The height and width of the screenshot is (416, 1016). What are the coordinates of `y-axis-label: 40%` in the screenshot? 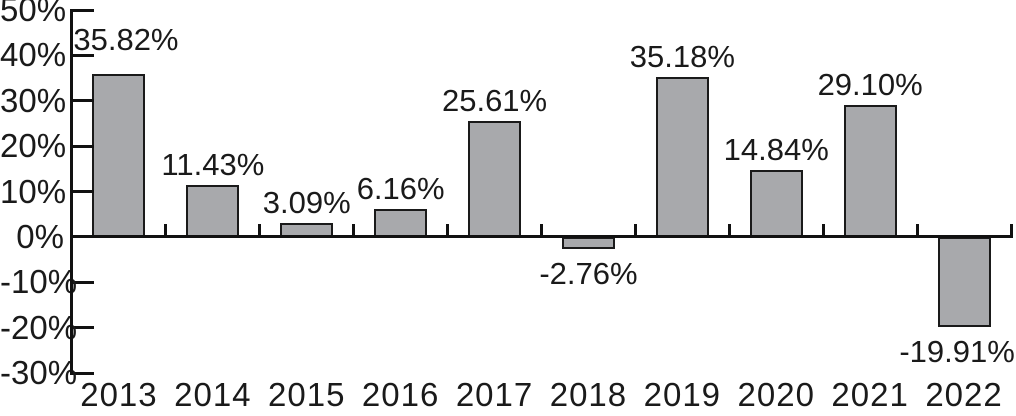 It's located at (33, 55).